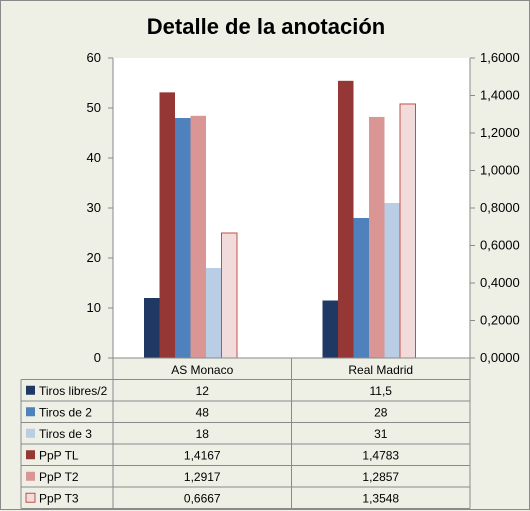  Describe the element at coordinates (380, 498) in the screenshot. I see `data-value-label: 1,3548` at that location.